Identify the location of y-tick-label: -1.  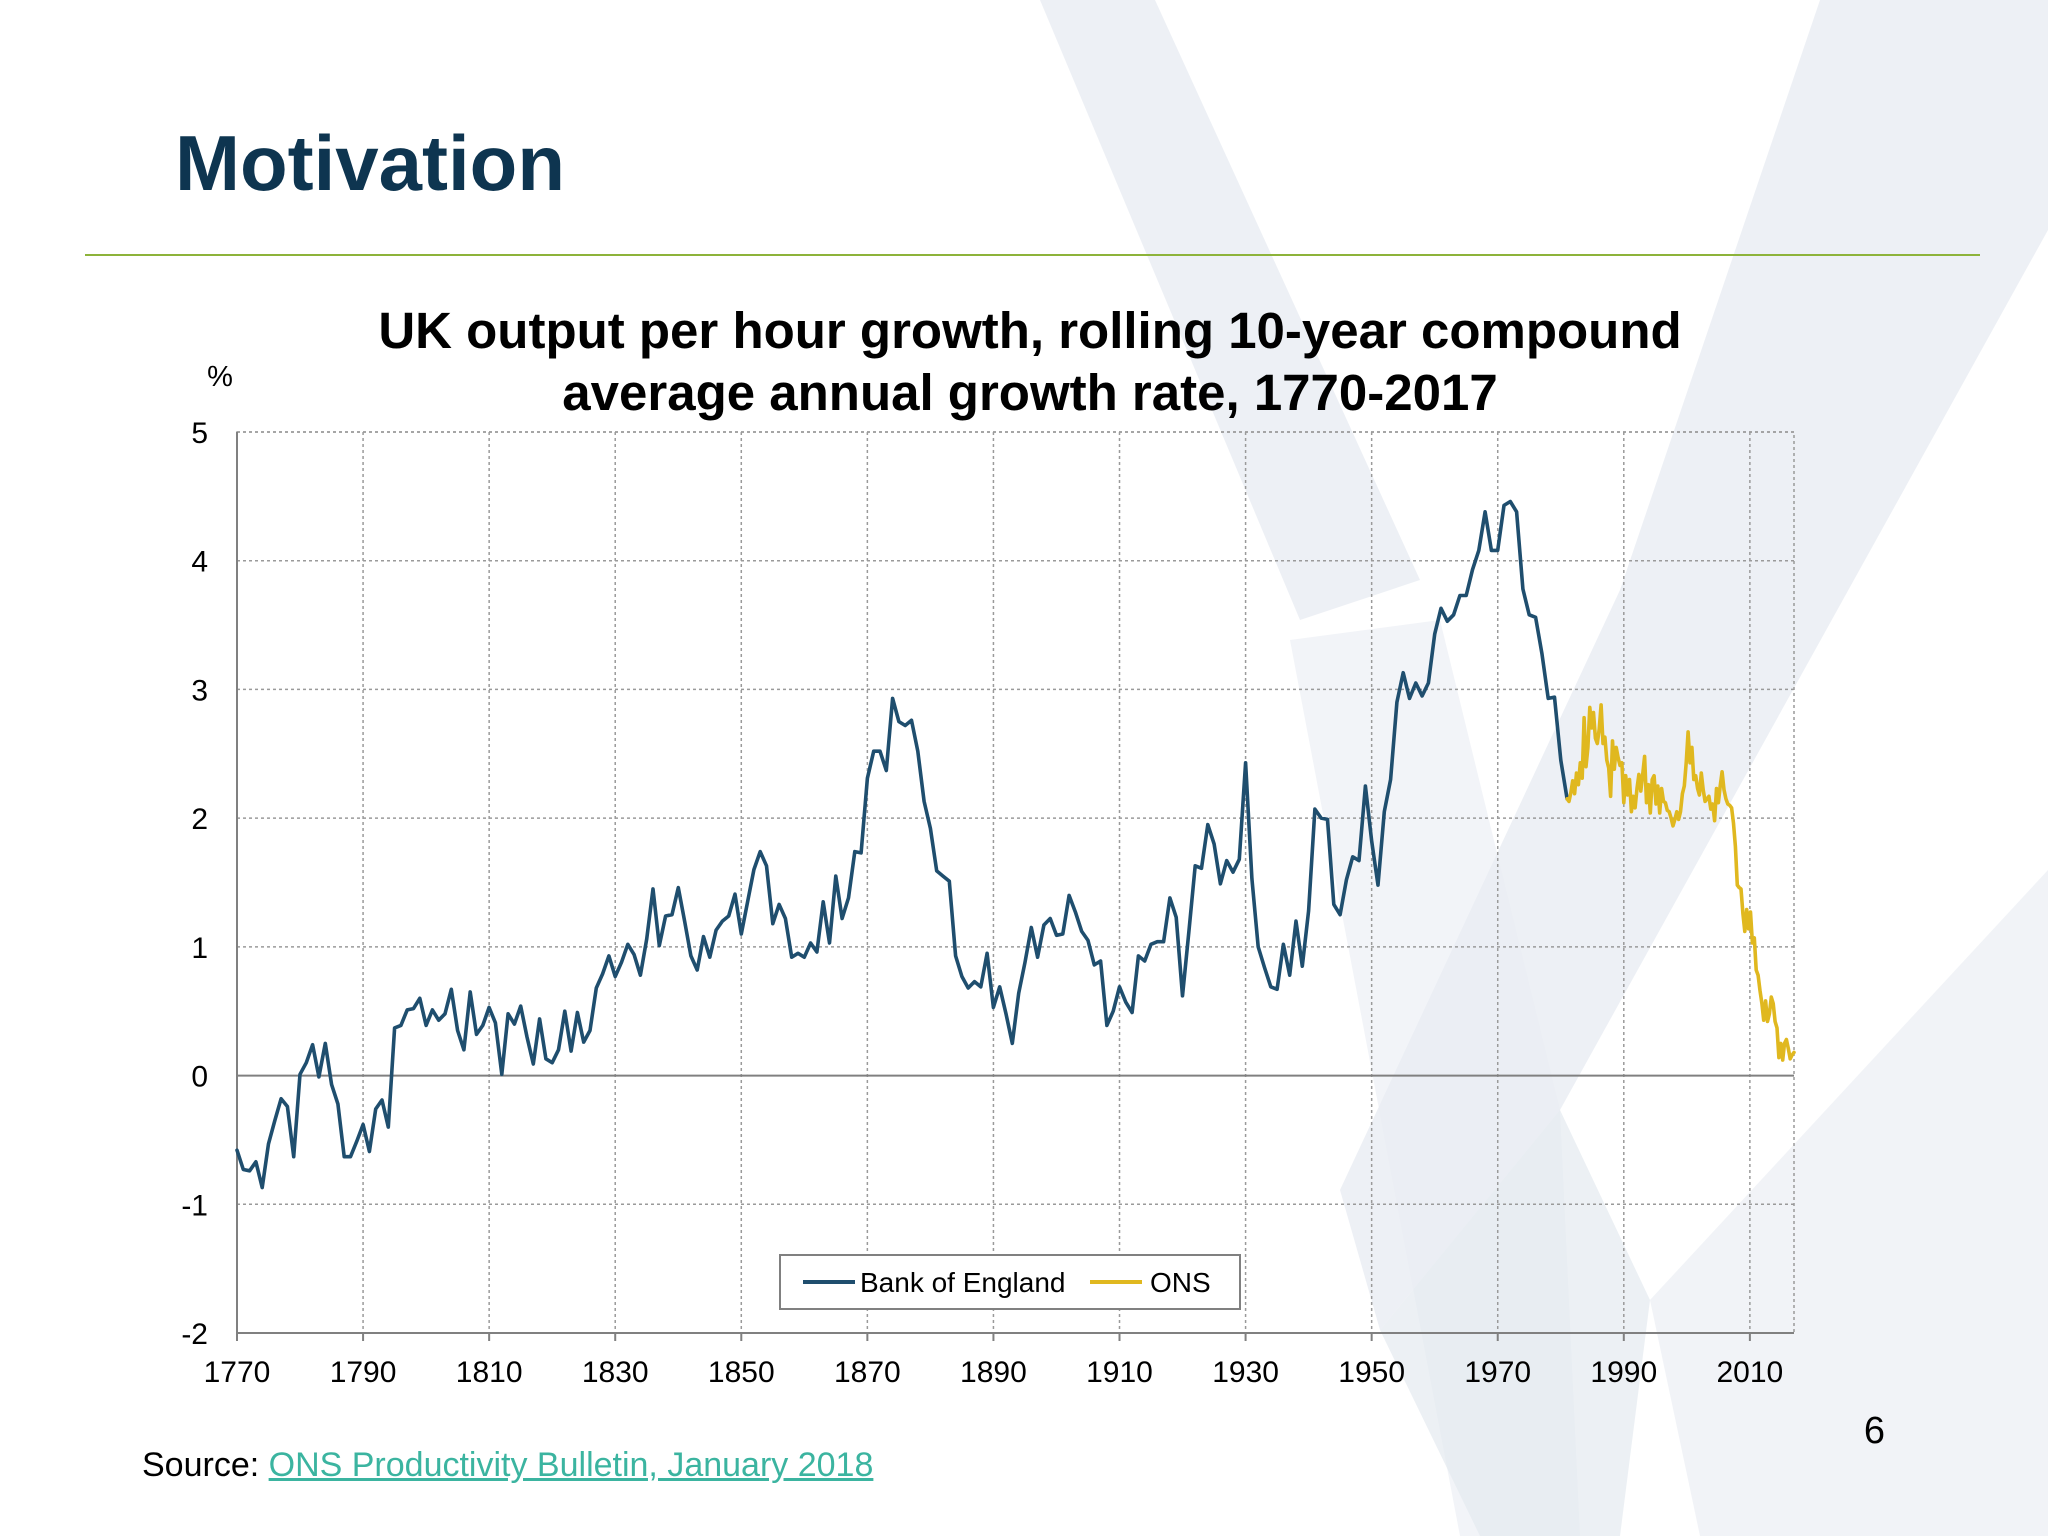
(194, 1205).